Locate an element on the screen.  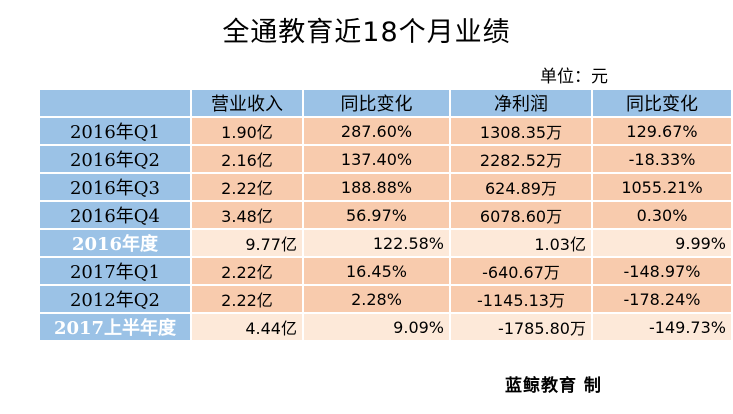
table-row: 2017上半年度 4.44亿 9.09% -1785.80万 -149.73% is located at coordinates (385, 327).